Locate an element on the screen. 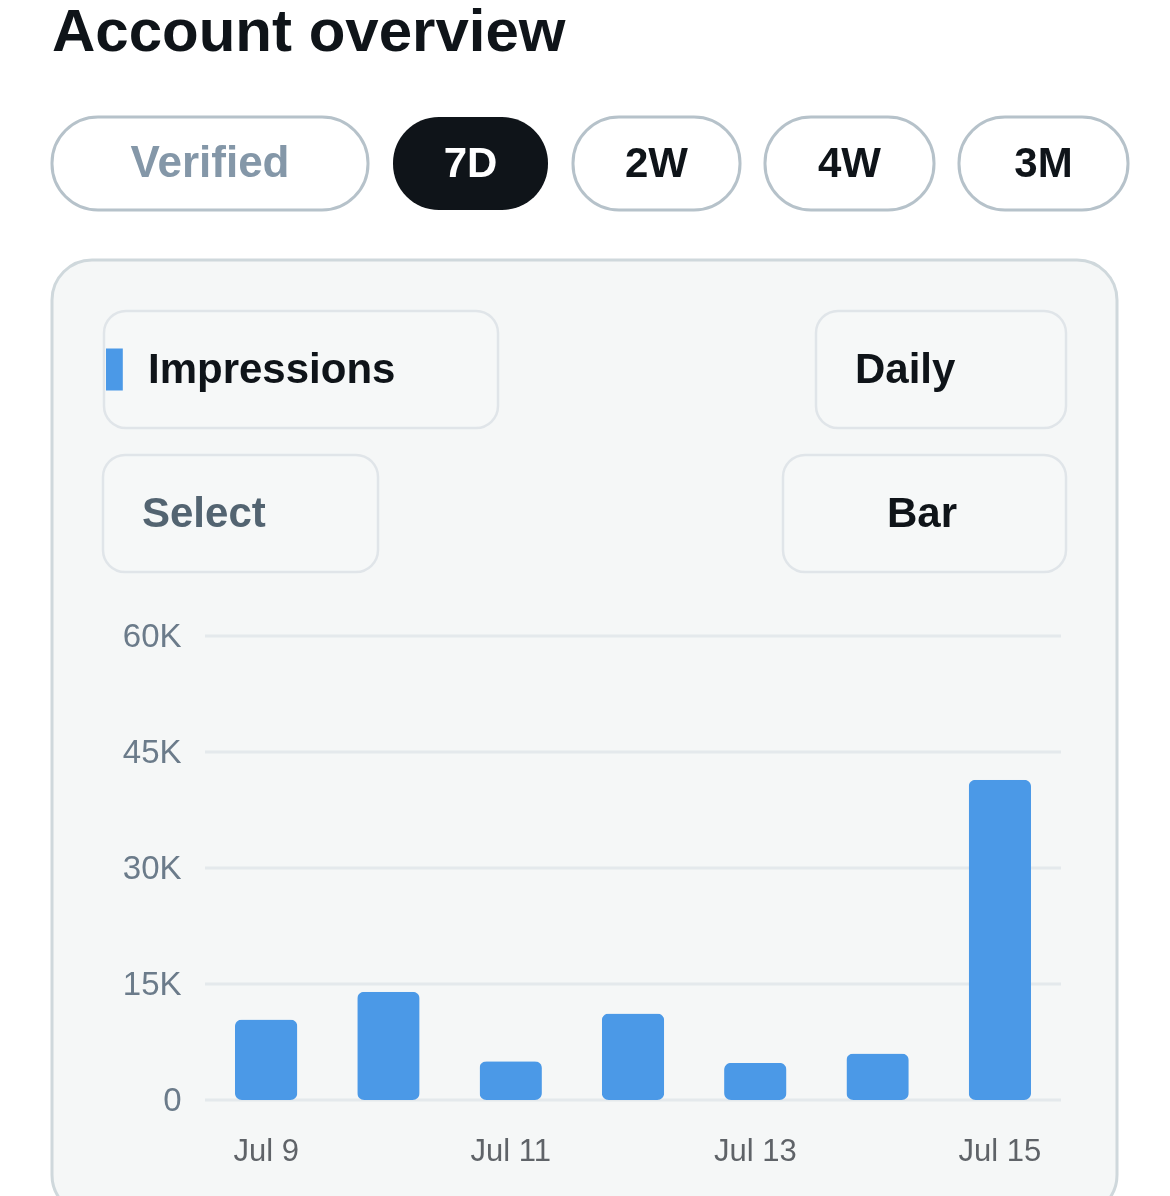 The width and height of the screenshot is (1170, 1196). text: 2W is located at coordinates (657, 162).